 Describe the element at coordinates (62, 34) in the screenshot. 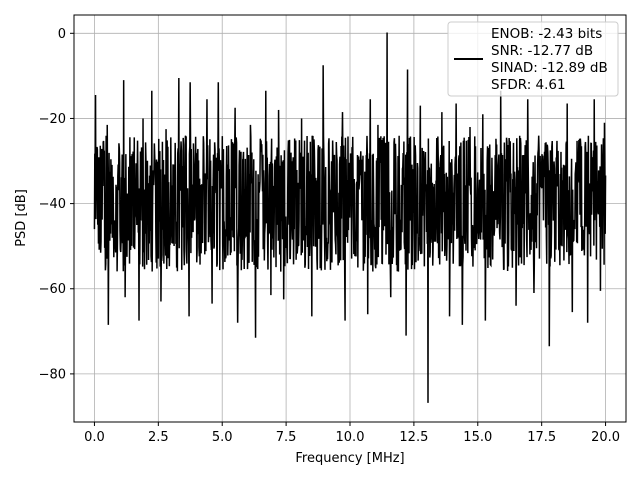

I see `y-tick-label: 0` at that location.